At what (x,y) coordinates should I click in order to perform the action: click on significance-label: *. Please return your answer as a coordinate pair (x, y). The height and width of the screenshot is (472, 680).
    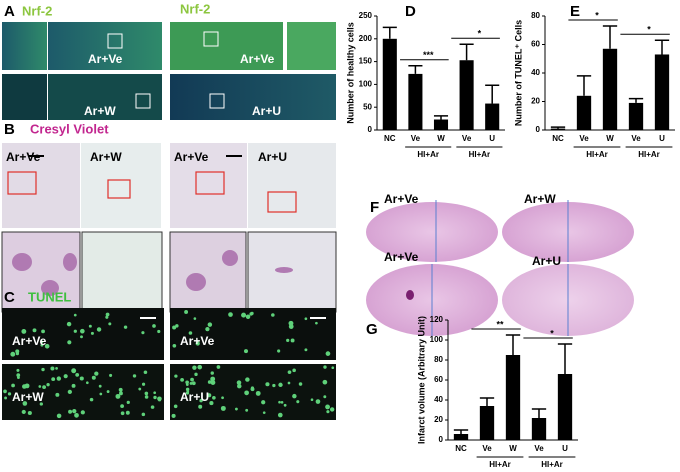
    Looking at the image, I should click on (649, 30).